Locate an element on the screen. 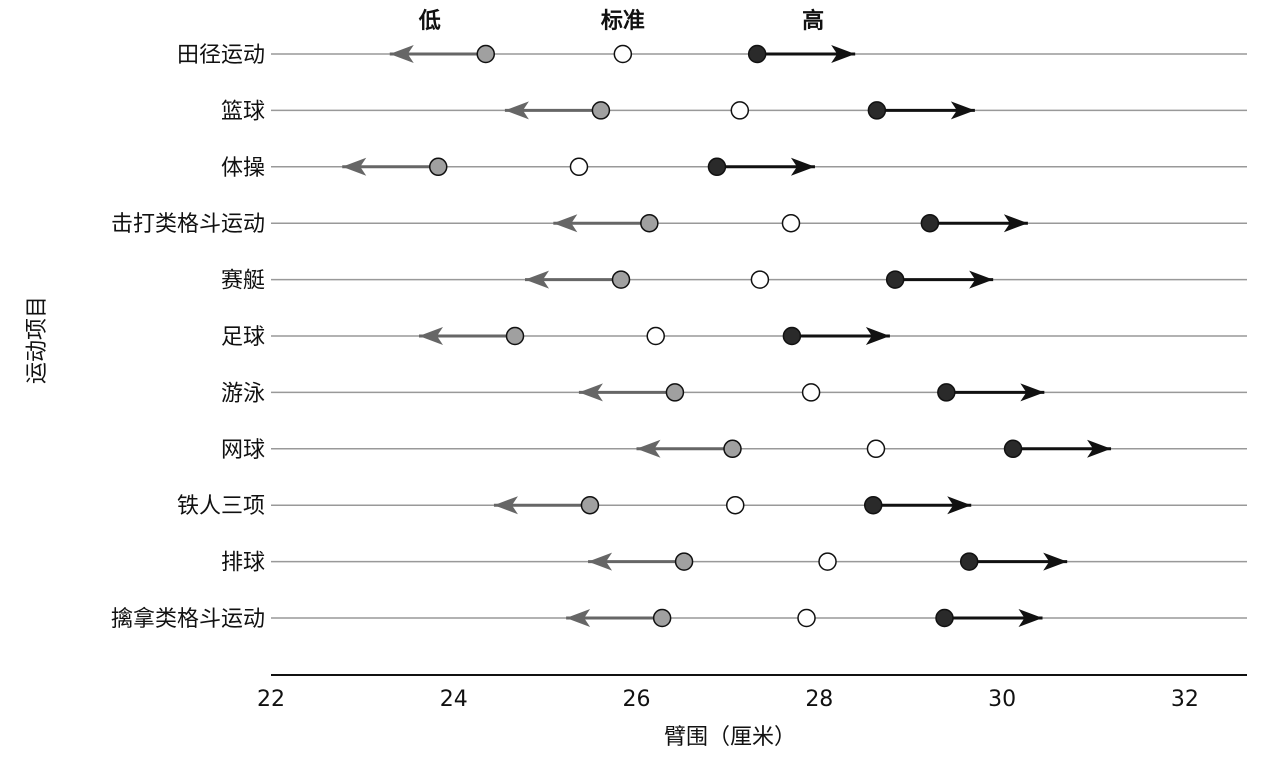 The height and width of the screenshot is (763, 1275). x-axis-label: 臂围（厘米） is located at coordinates (730, 737).